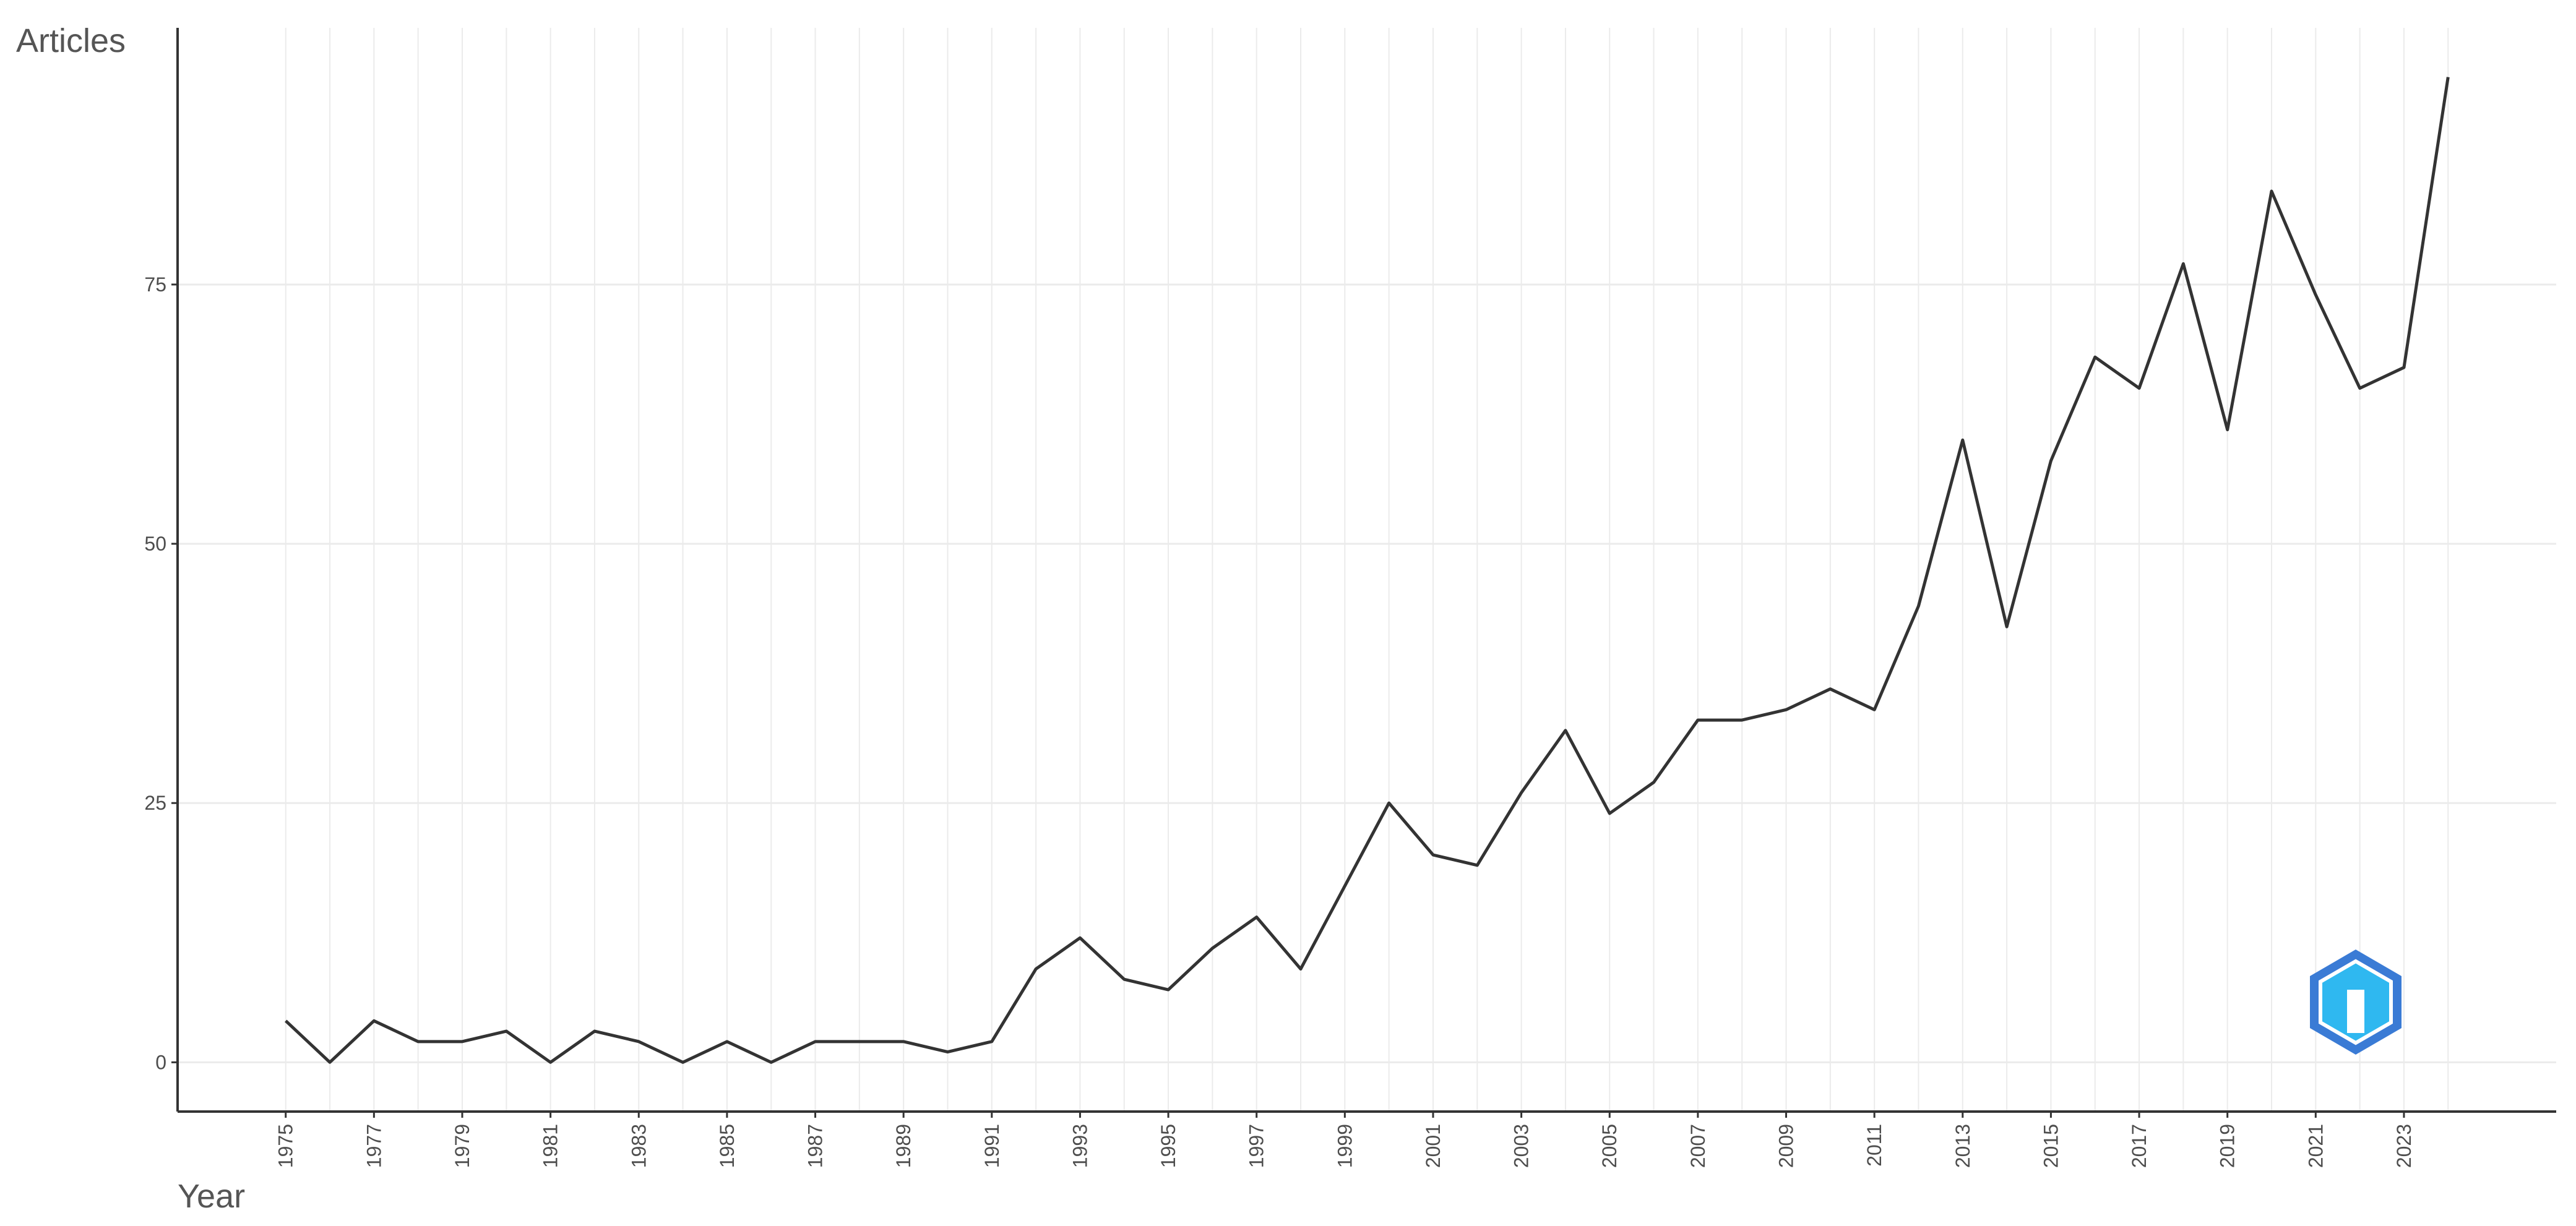 The height and width of the screenshot is (1226, 2576). Describe the element at coordinates (160, 1062) in the screenshot. I see `y-tick-label: 0` at that location.